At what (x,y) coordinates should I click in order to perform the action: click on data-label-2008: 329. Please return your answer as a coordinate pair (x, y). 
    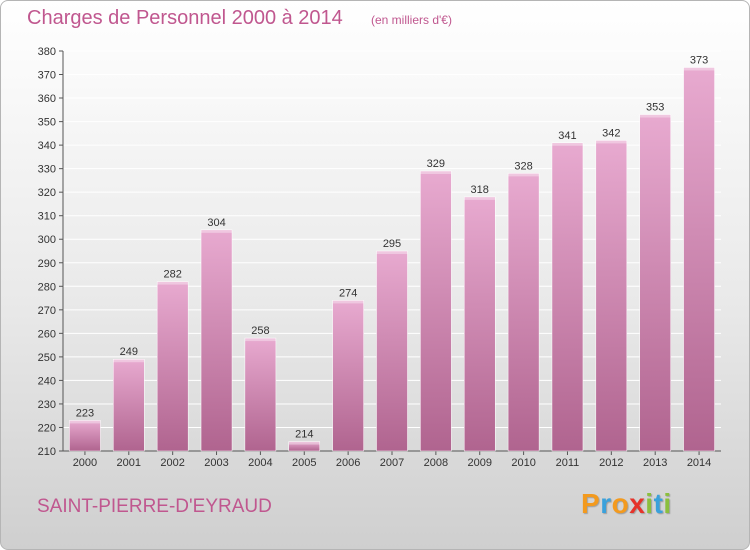
    Looking at the image, I should click on (436, 164).